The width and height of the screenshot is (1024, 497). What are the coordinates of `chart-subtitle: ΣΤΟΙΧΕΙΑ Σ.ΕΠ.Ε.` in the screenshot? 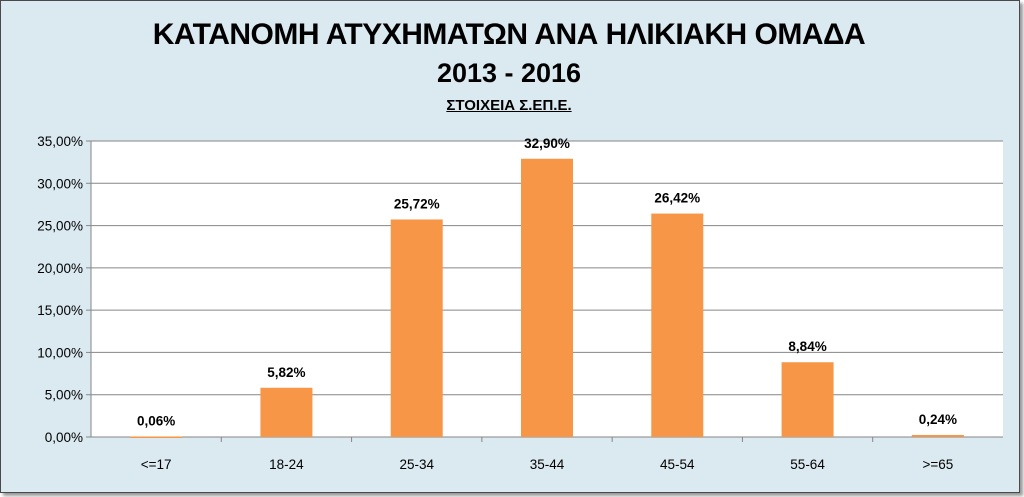 It's located at (509, 105).